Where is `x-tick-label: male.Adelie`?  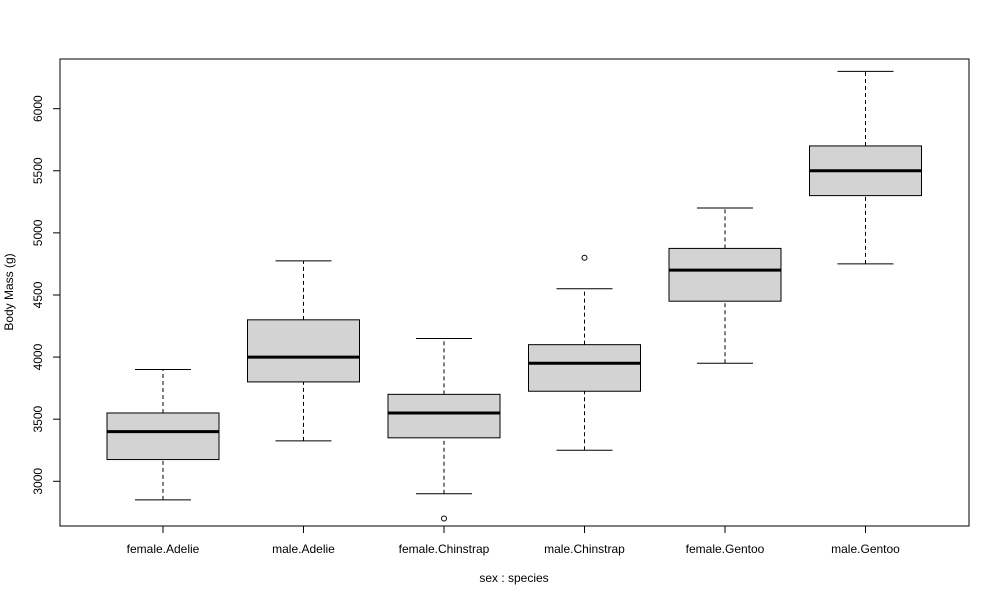 x-tick-label: male.Adelie is located at coordinates (303, 549).